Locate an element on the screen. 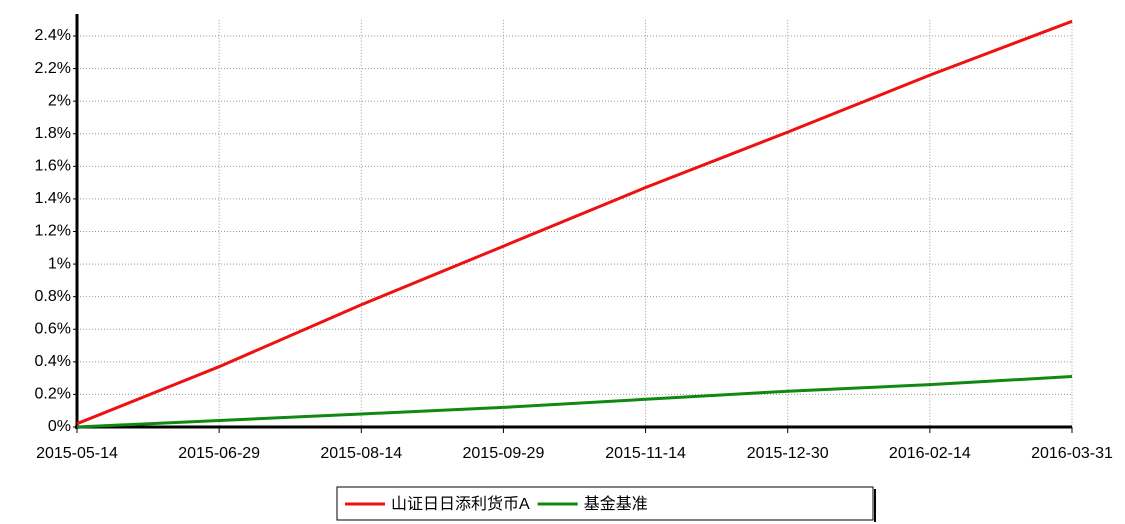 The width and height of the screenshot is (1125, 524). y-tick-label: 1% is located at coordinates (59, 263).